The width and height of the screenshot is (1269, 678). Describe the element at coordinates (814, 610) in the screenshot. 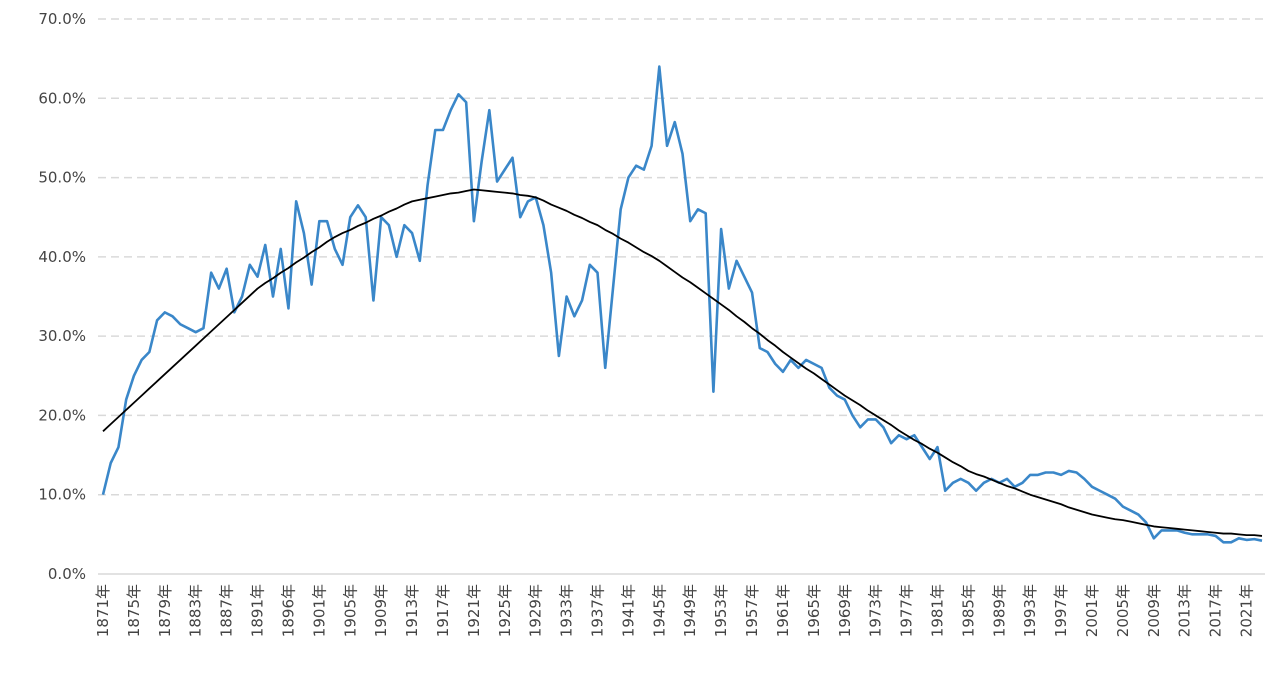

I see `x-tick-label: 1965年` at that location.